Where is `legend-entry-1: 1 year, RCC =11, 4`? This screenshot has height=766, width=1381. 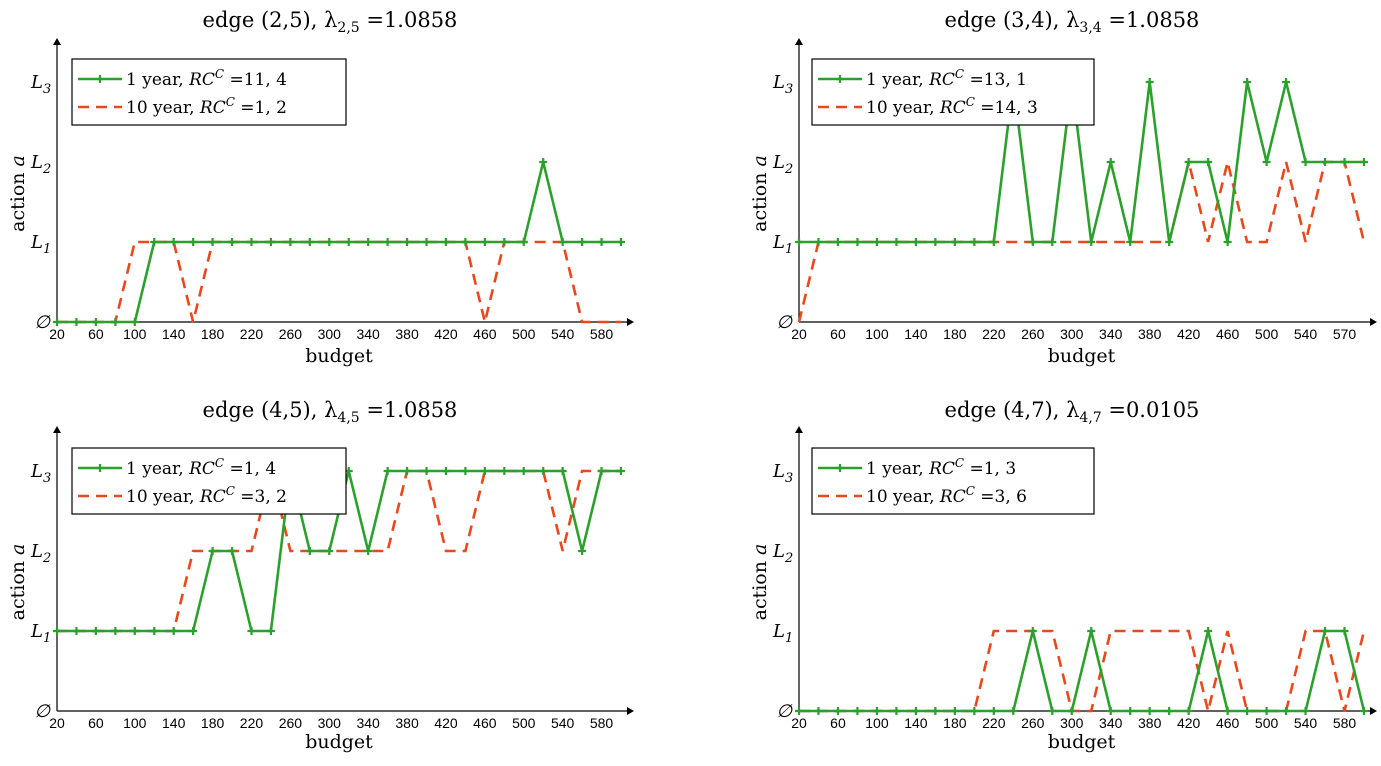
legend-entry-1: 1 year, RCC =11, 4 is located at coordinates (206, 78).